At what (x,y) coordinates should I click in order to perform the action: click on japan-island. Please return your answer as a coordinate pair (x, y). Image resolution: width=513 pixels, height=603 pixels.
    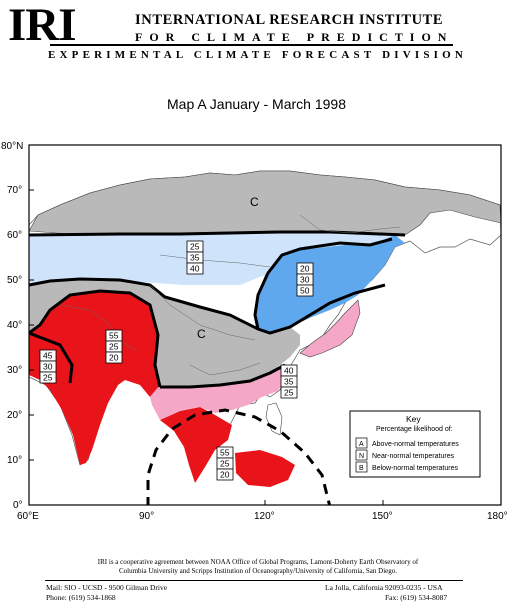
    Looking at the image, I should click on (330, 328).